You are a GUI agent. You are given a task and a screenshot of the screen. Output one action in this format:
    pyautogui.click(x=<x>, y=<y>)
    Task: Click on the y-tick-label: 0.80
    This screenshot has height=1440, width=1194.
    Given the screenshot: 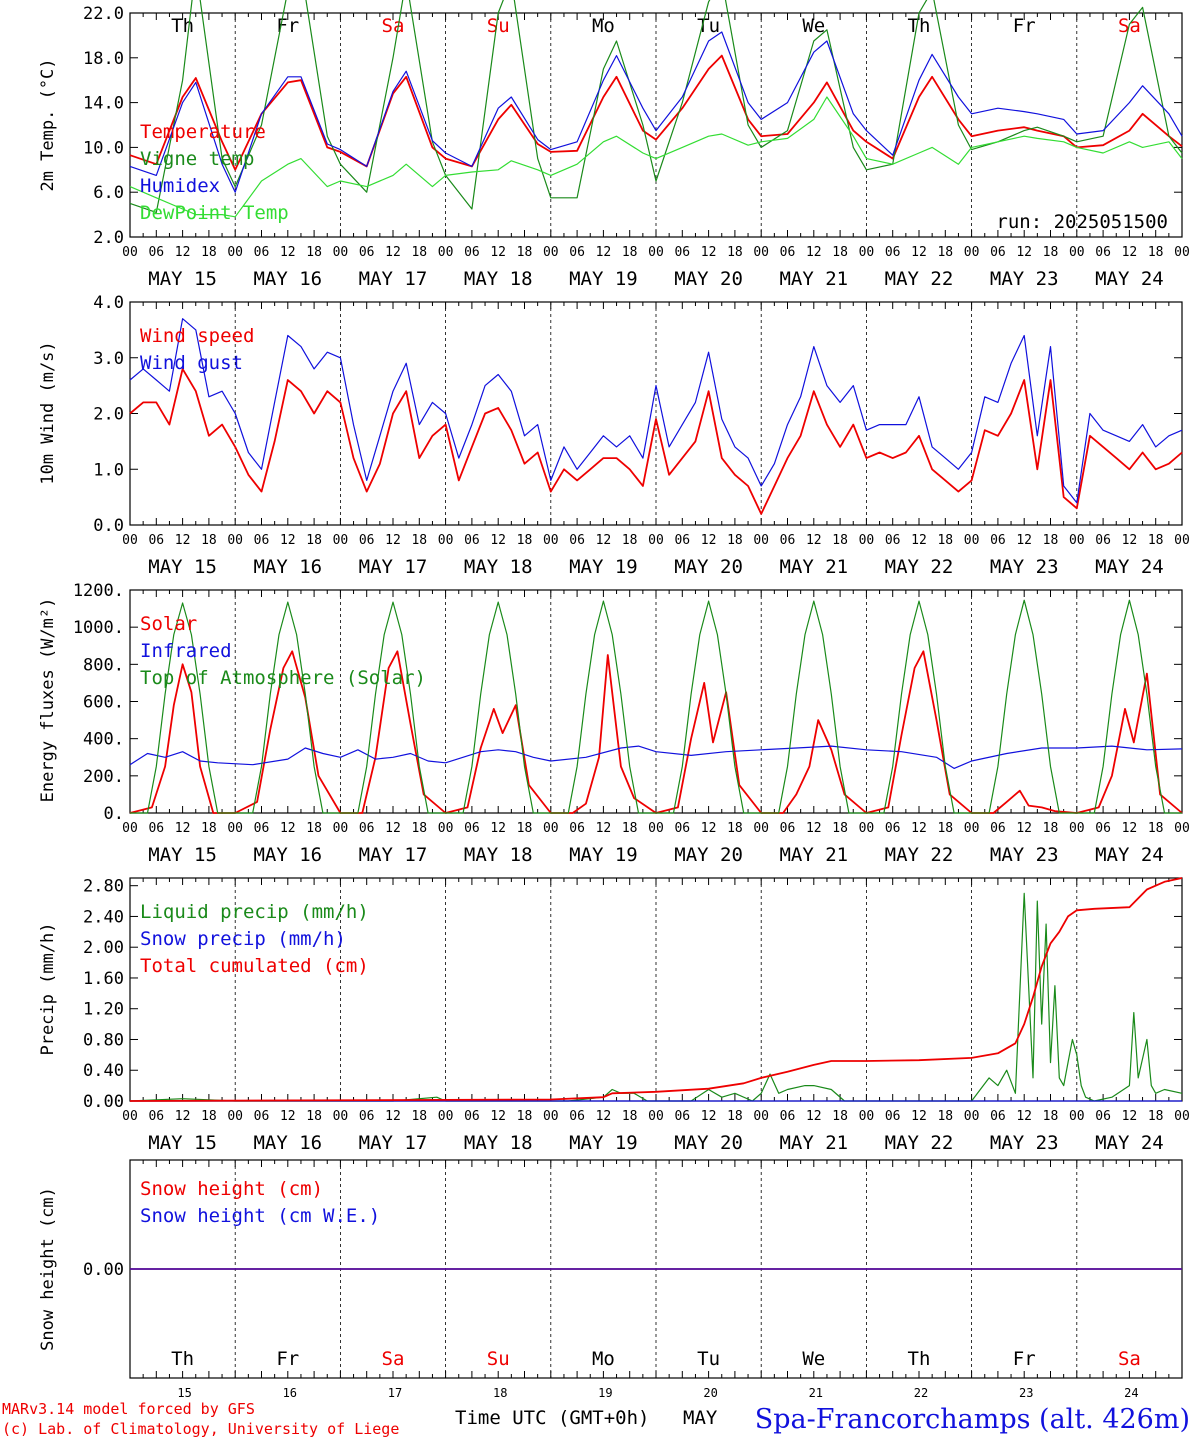 What is the action you would take?
    pyautogui.click(x=103, y=1040)
    